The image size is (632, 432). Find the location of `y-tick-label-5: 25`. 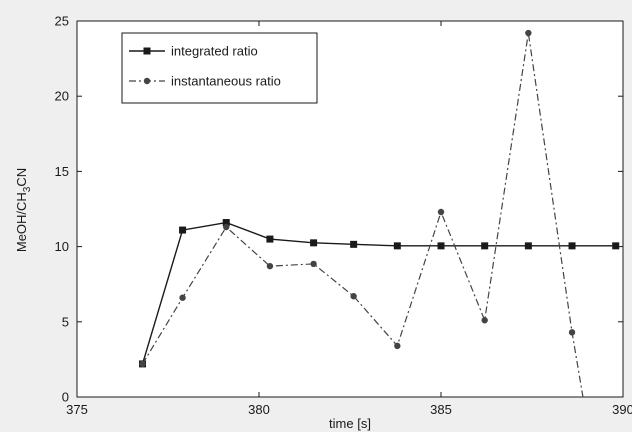

y-tick-label-5: 25 is located at coordinates (62, 21).